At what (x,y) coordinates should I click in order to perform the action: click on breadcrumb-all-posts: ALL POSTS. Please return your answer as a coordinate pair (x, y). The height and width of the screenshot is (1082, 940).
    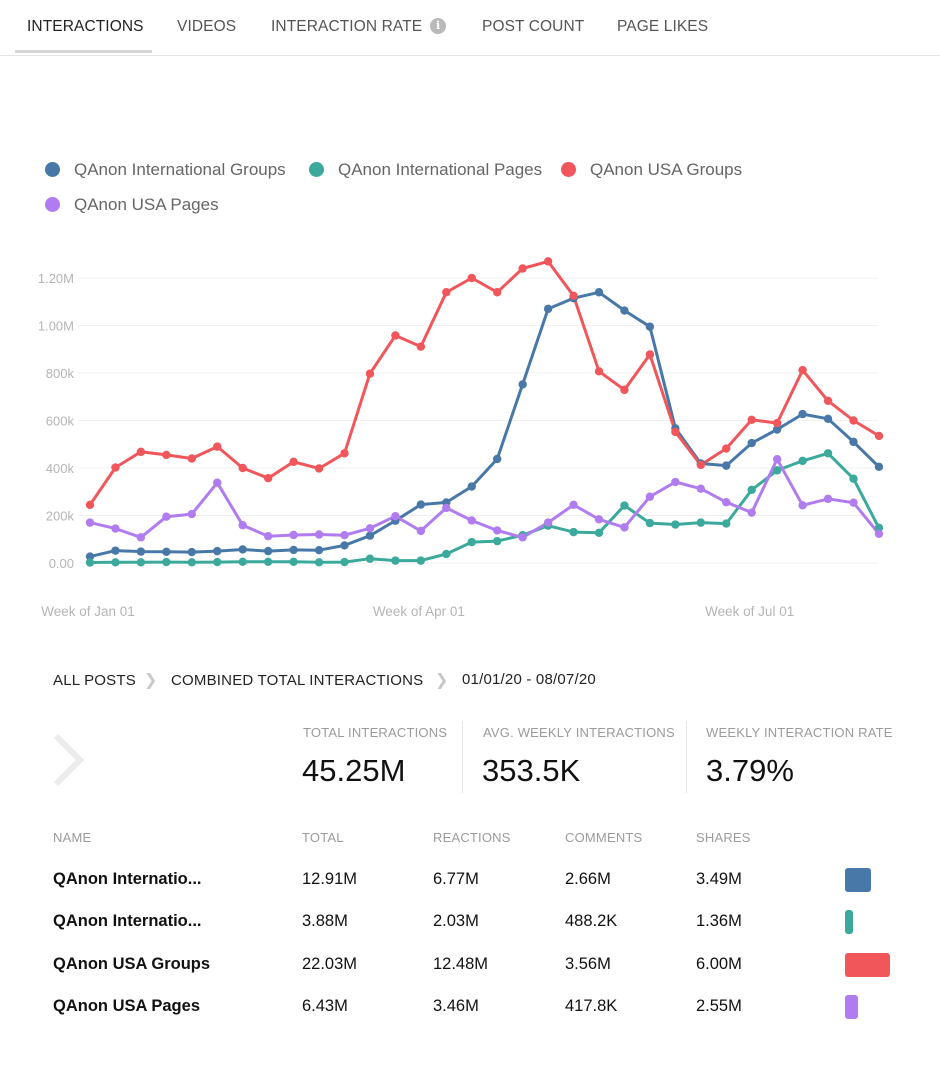
    Looking at the image, I should click on (94, 680).